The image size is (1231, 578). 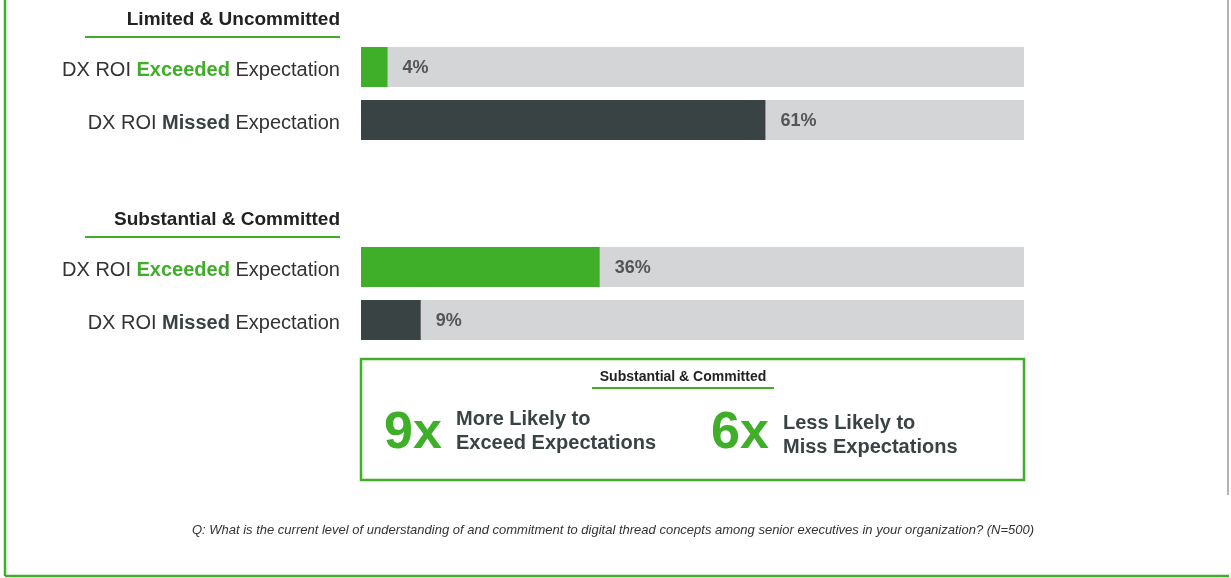 I want to click on data-label: 9%, so click(x=448, y=320).